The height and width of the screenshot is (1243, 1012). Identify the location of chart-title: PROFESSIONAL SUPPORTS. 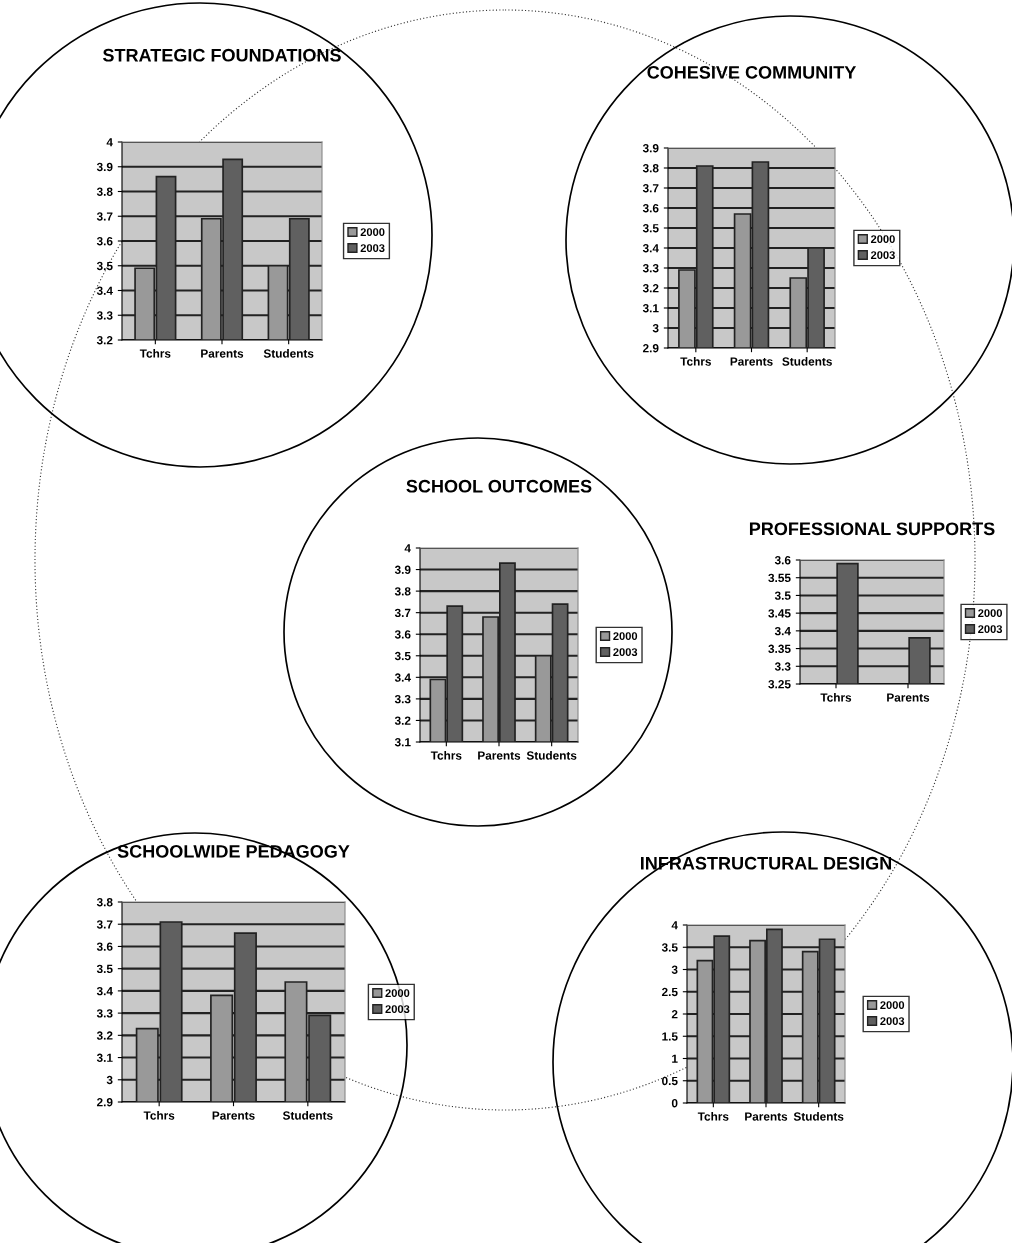
(872, 529).